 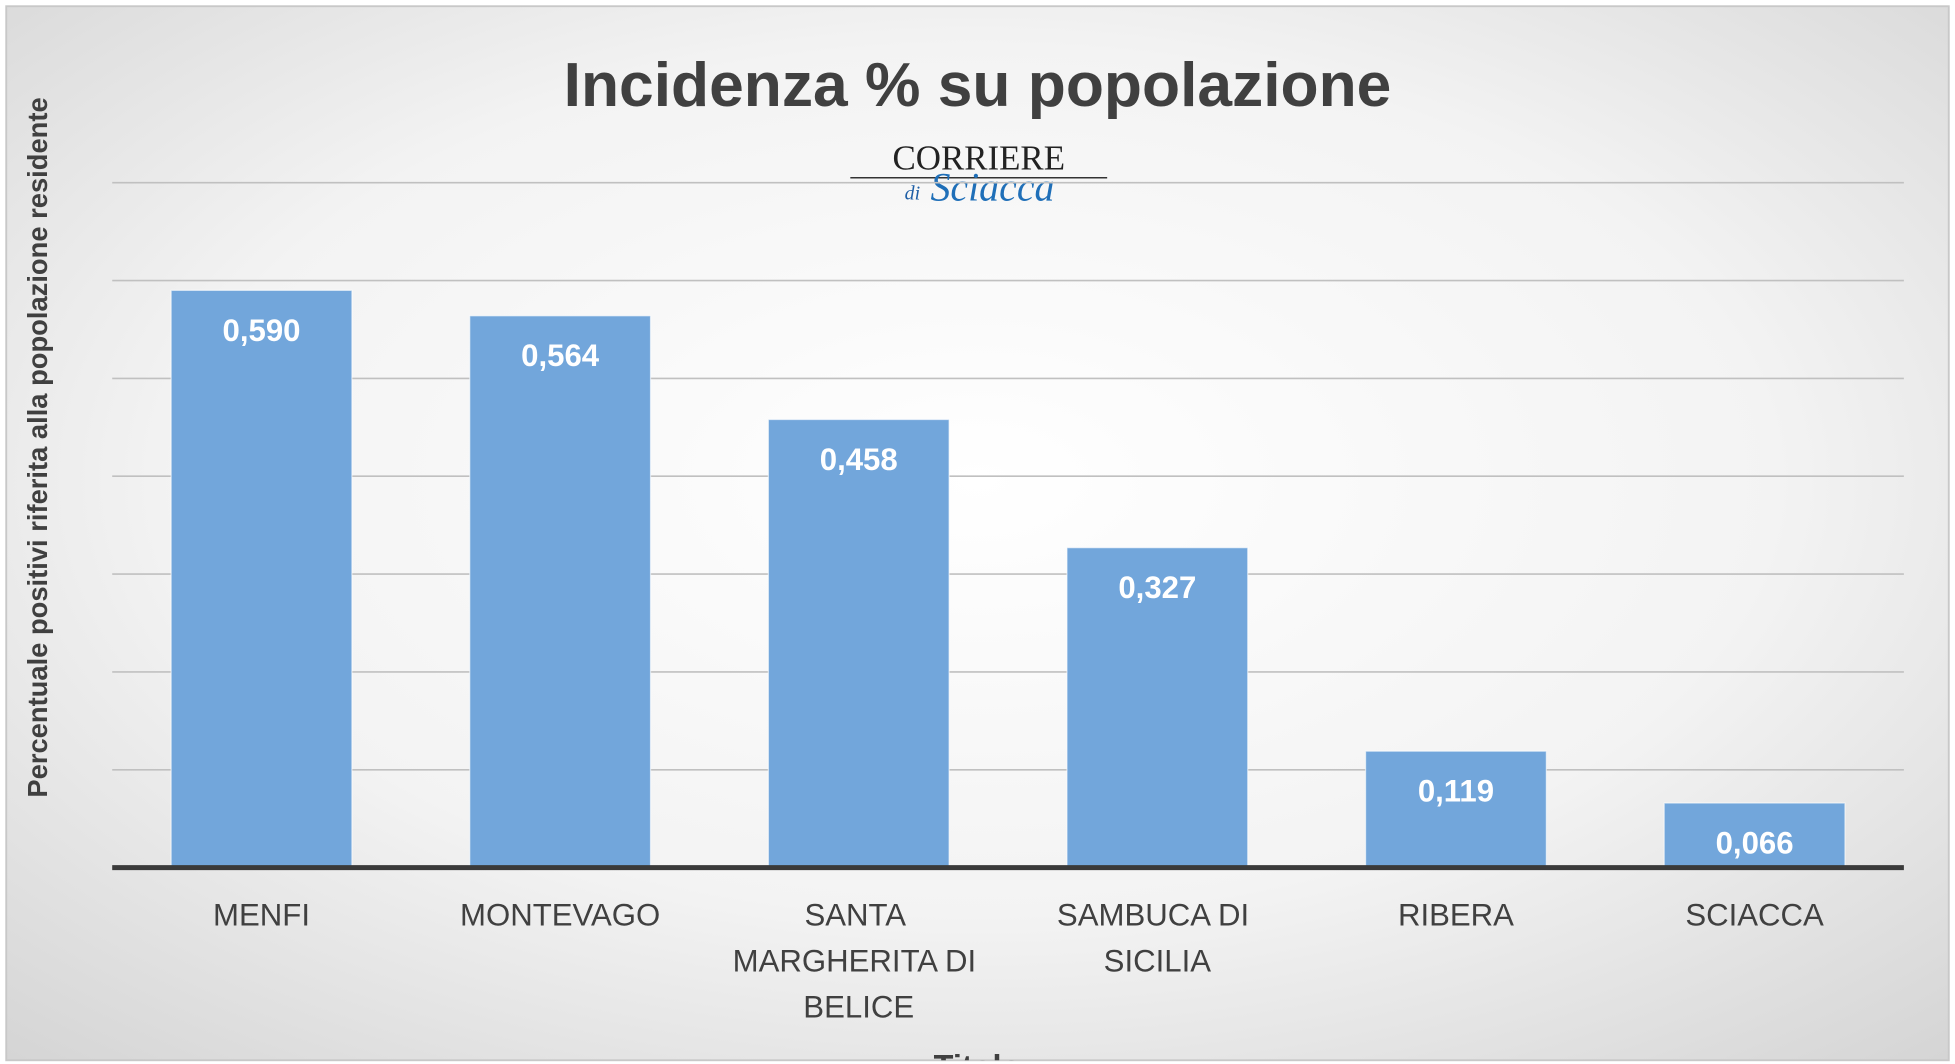 What do you see at coordinates (560, 355) in the screenshot?
I see `data-label: 0,564` at bounding box center [560, 355].